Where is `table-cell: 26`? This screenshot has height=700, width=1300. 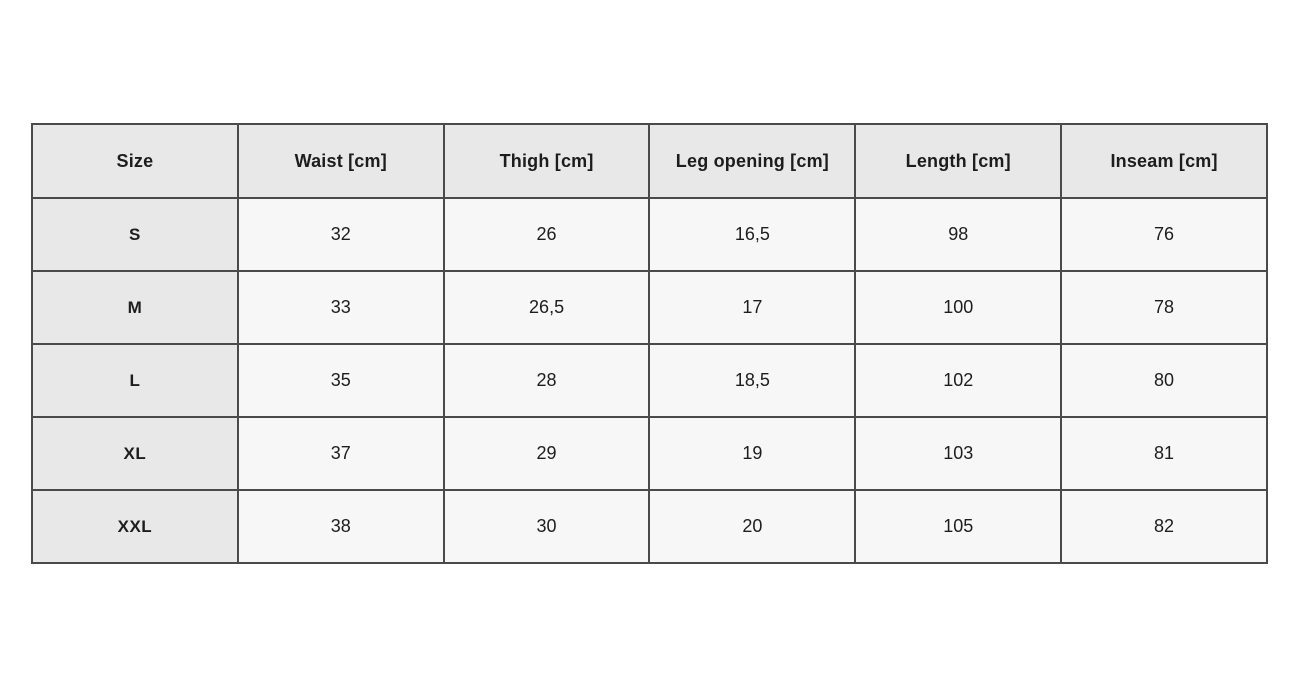
table-cell: 26 is located at coordinates (546, 234).